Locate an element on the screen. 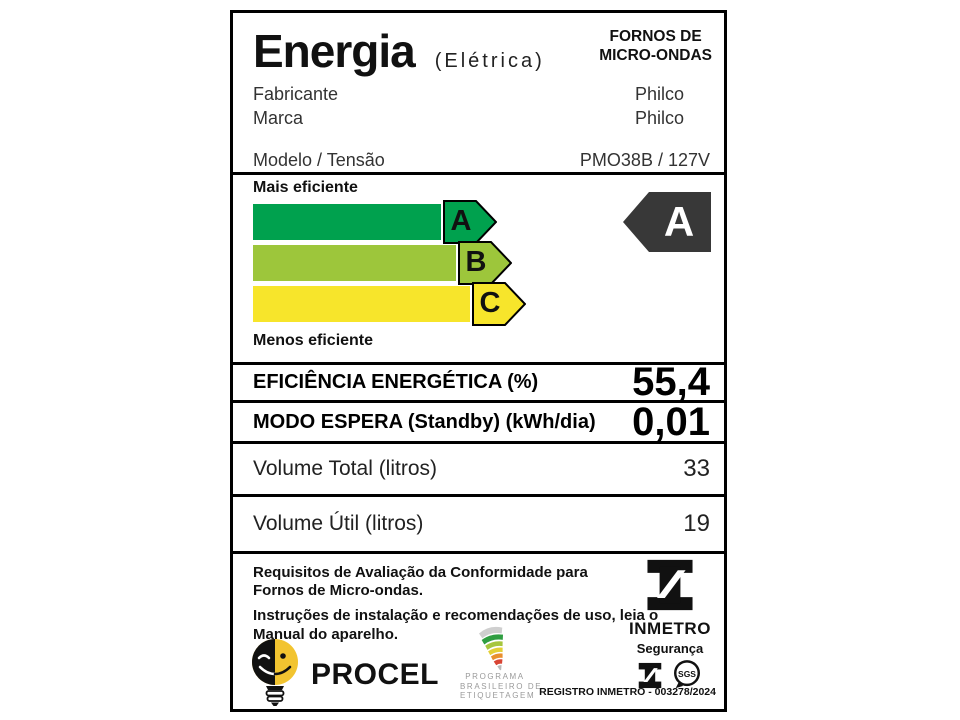  bar-letter-b: B is located at coordinates (476, 262).